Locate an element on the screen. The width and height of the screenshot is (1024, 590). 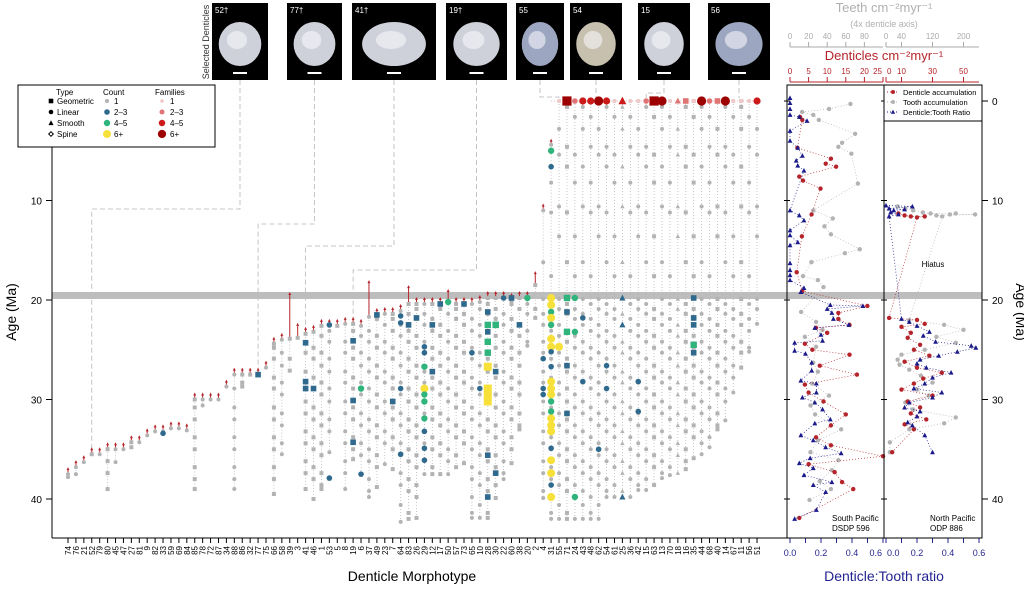
series-tooth-accumulation is located at coordinates (932, 329).